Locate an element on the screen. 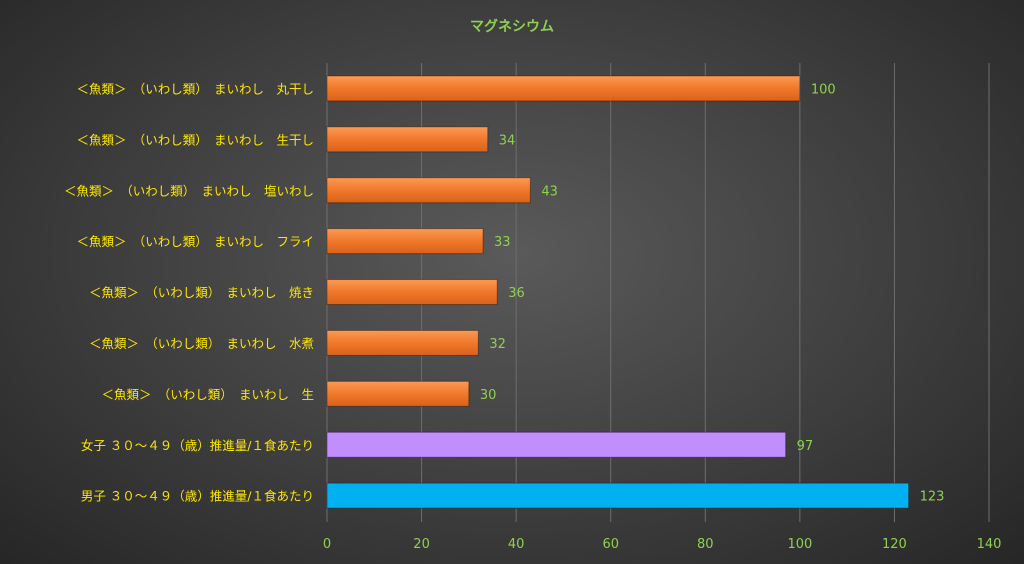  x-tick-label: 60 is located at coordinates (610, 544).